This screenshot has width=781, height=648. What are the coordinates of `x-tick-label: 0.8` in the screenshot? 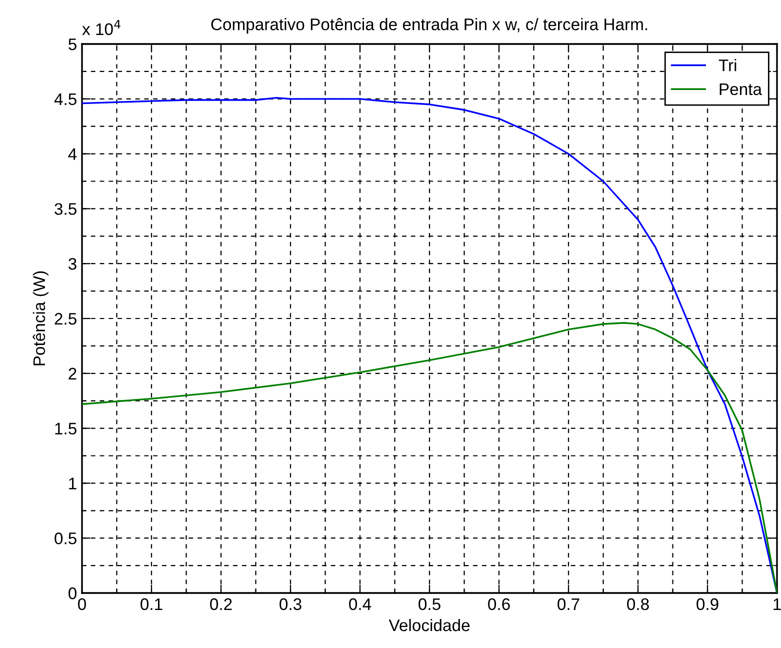 It's located at (638, 604).